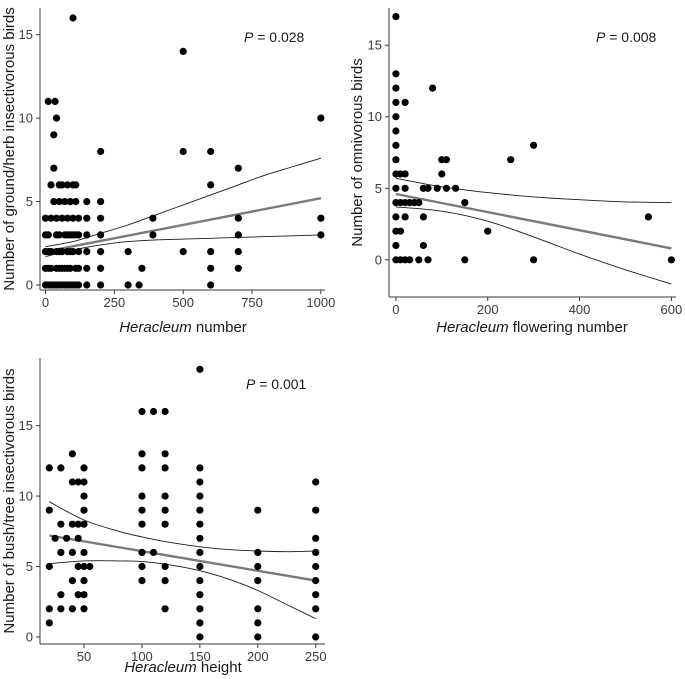 This screenshot has width=685, height=679. What do you see at coordinates (45, 302) in the screenshot?
I see `x-tick-label: 0` at bounding box center [45, 302].